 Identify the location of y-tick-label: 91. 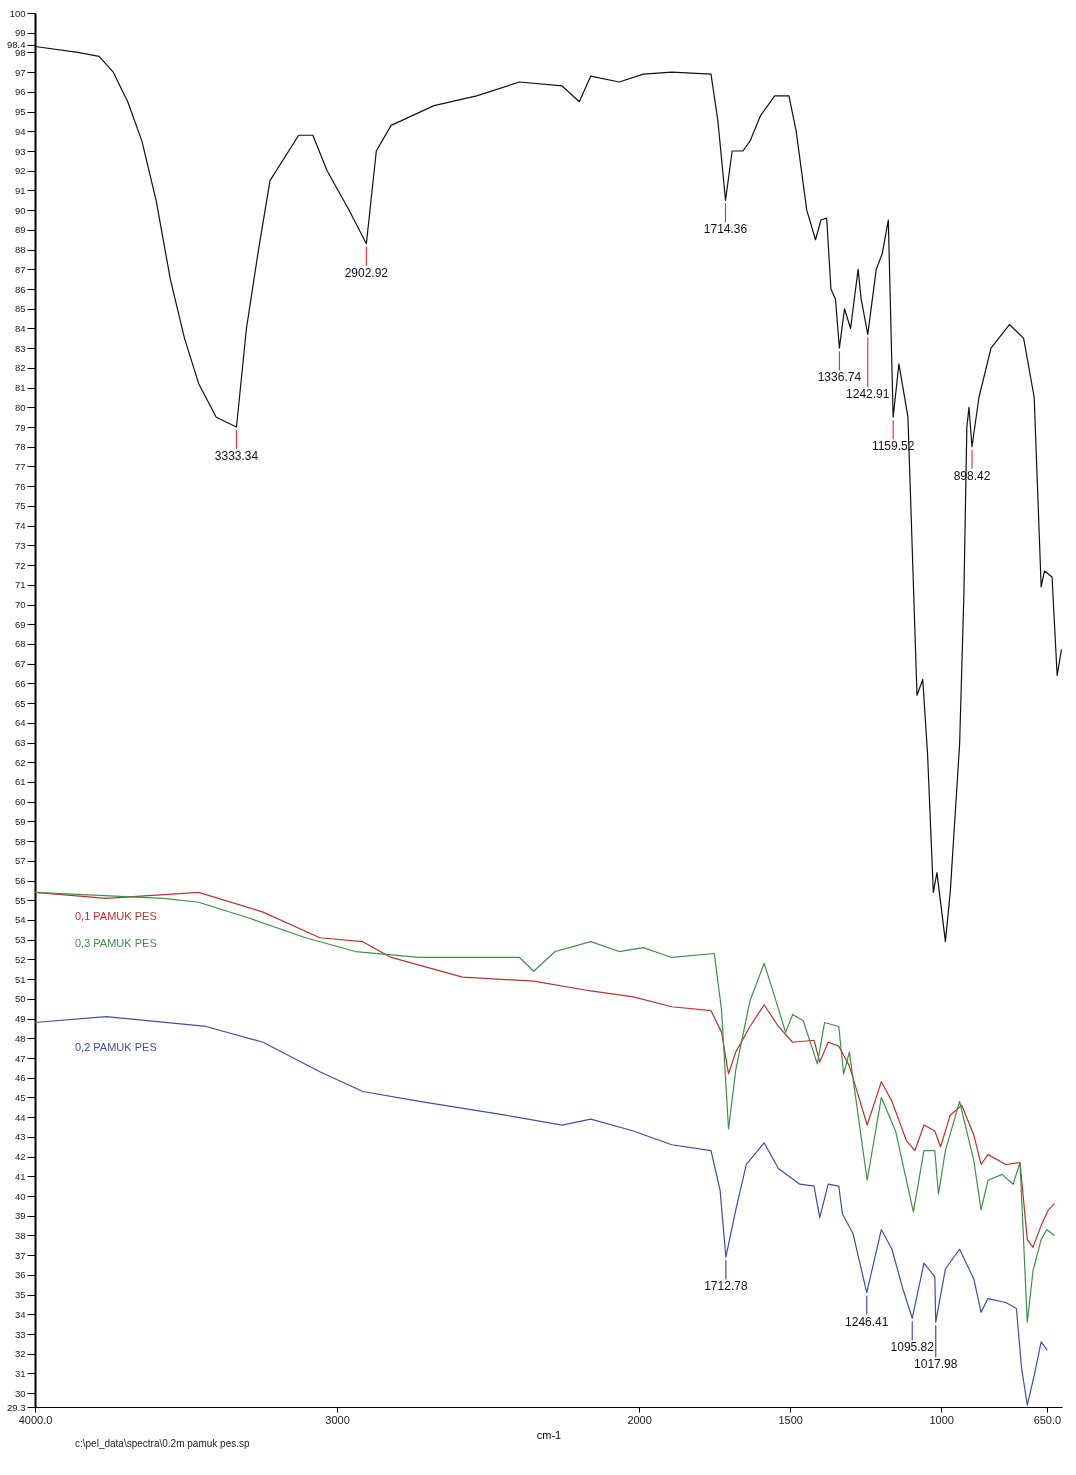
(20, 190).